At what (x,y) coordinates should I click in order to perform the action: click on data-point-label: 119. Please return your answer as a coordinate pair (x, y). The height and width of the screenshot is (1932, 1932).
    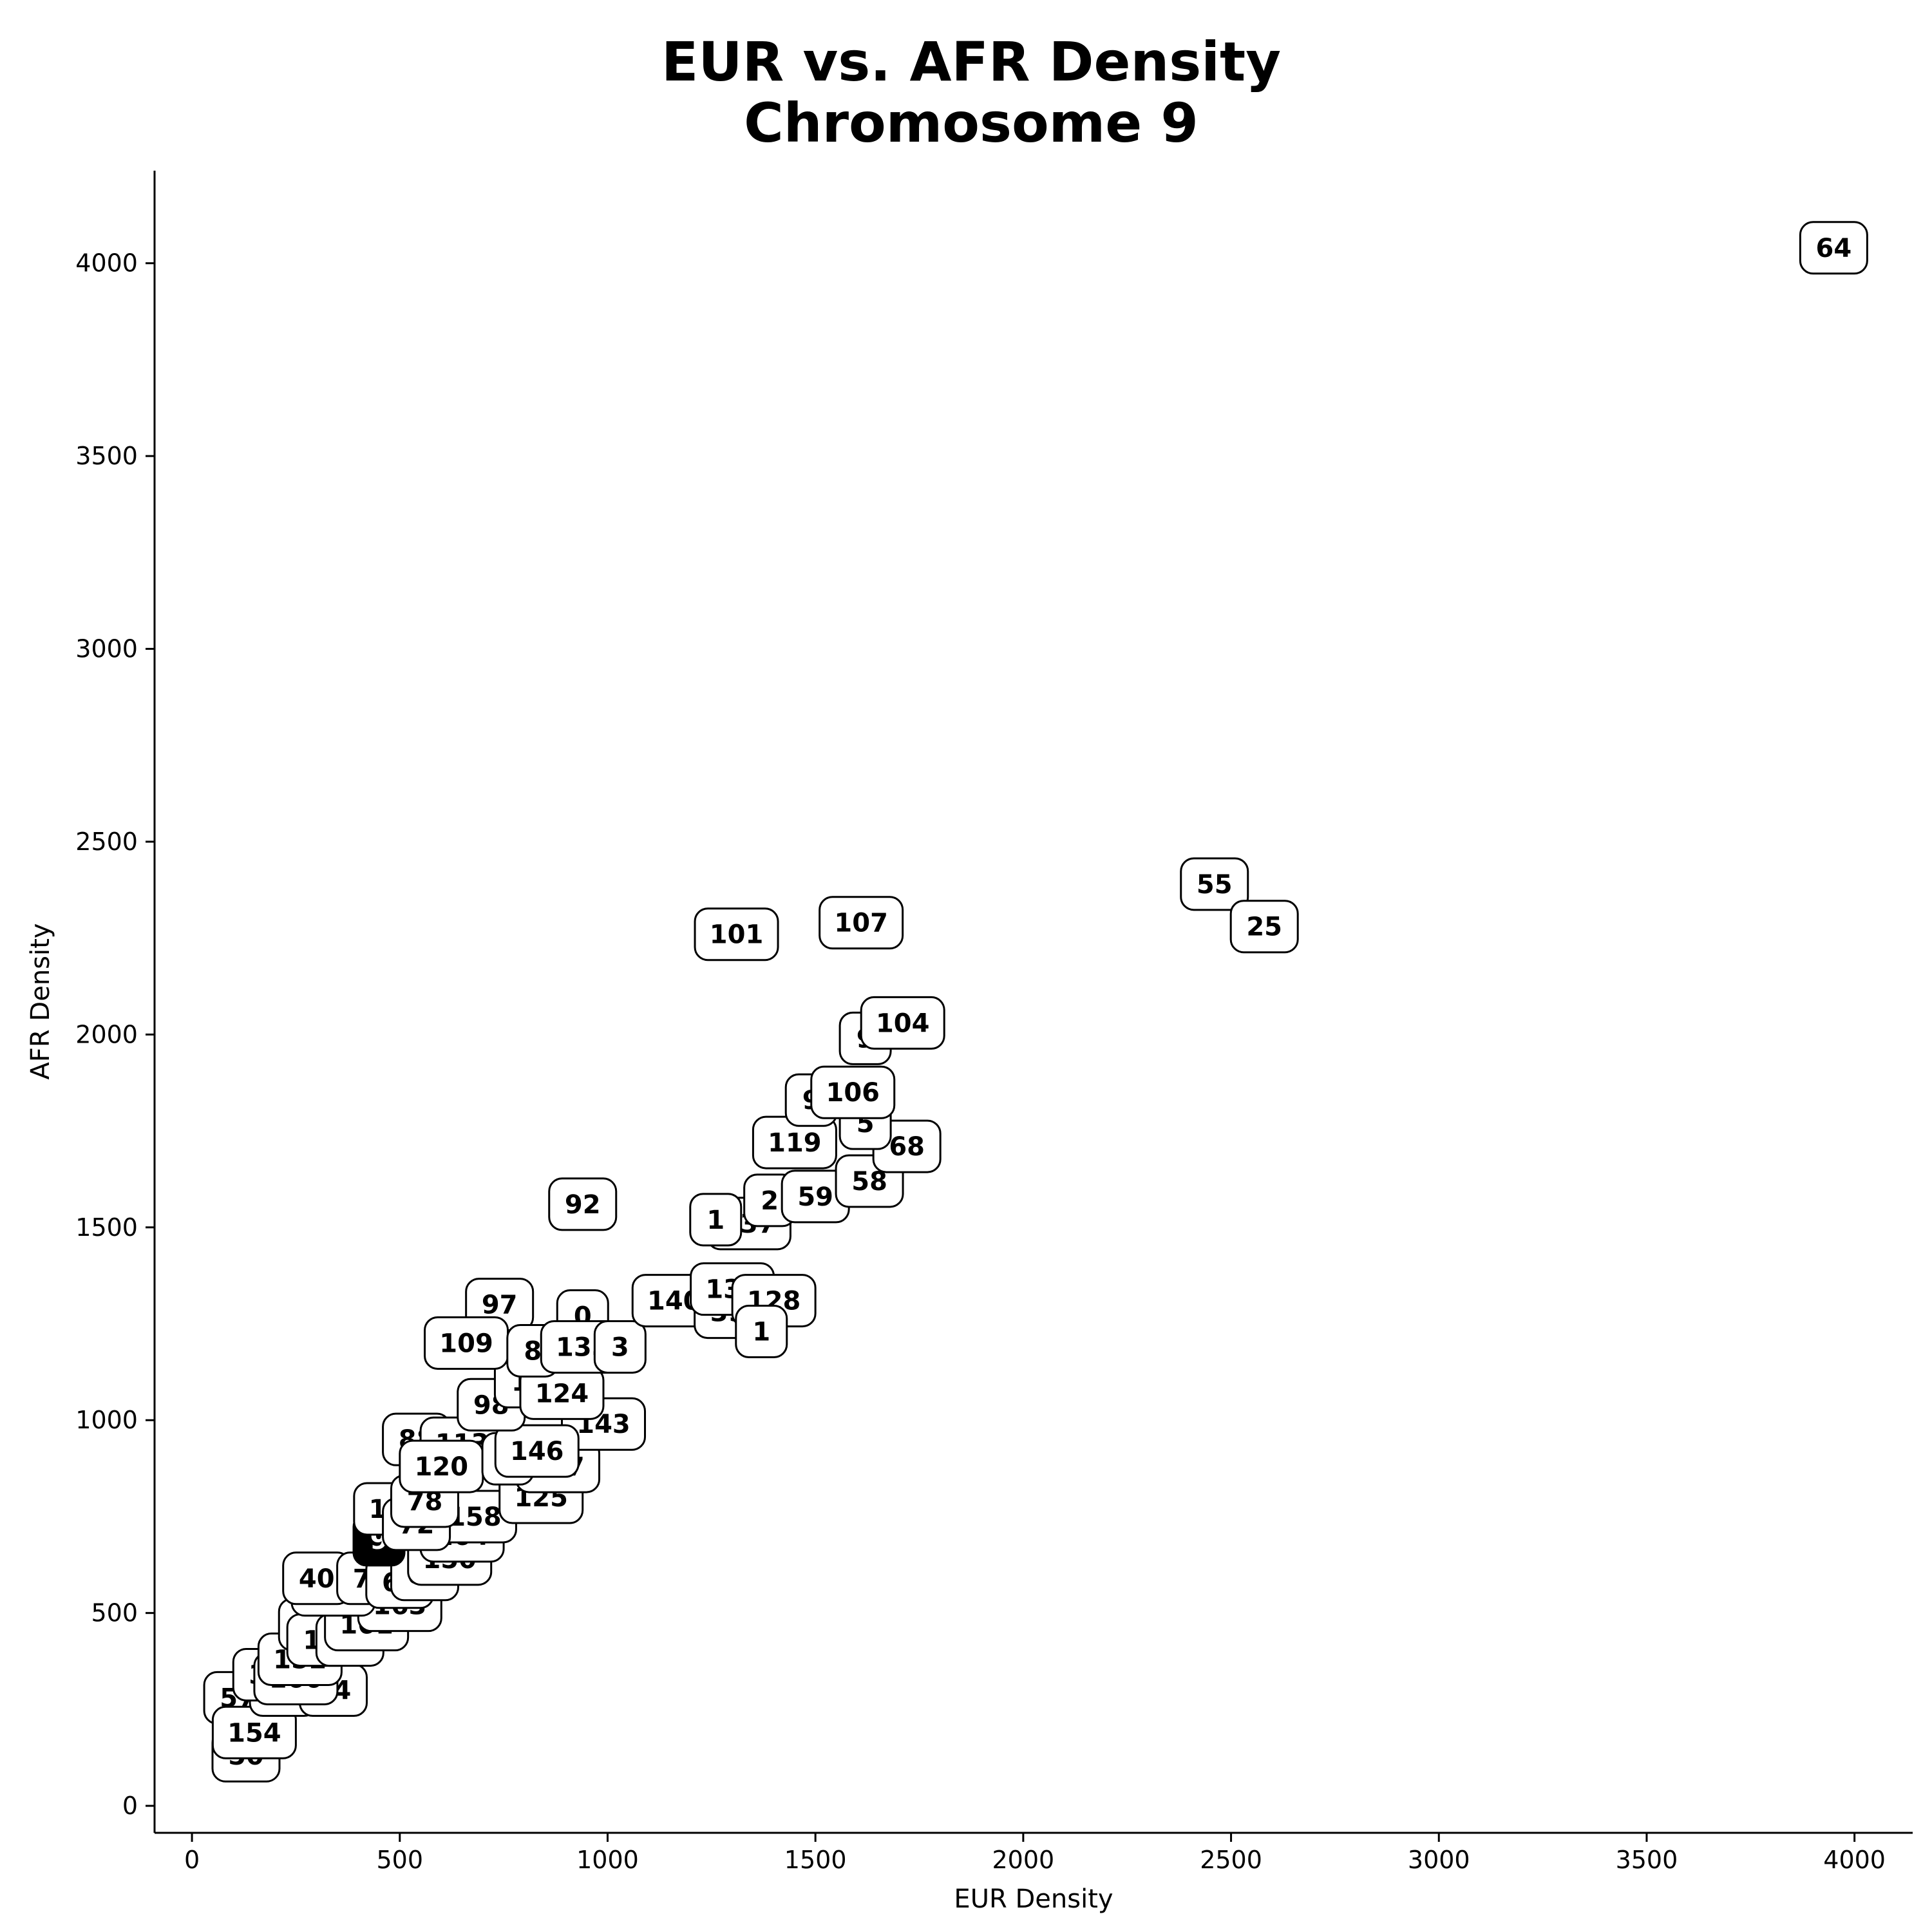
    Looking at the image, I should click on (795, 1143).